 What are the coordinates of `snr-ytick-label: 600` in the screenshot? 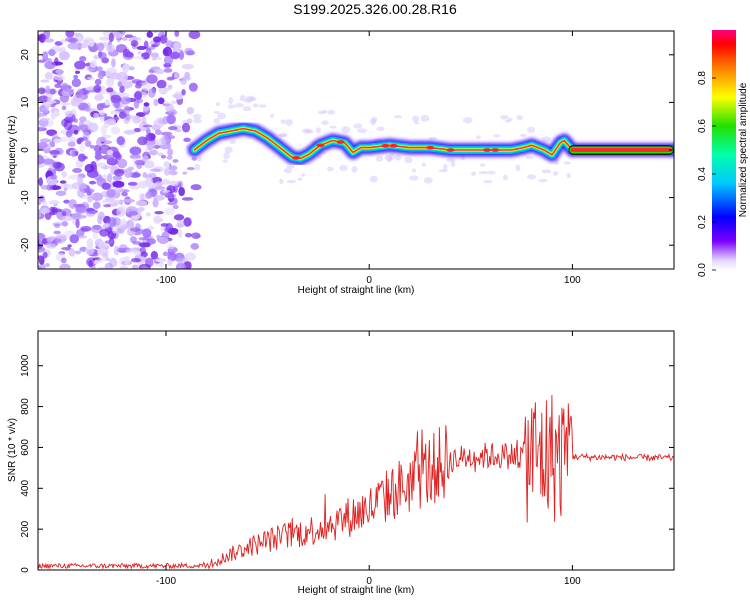 It's located at (25, 447).